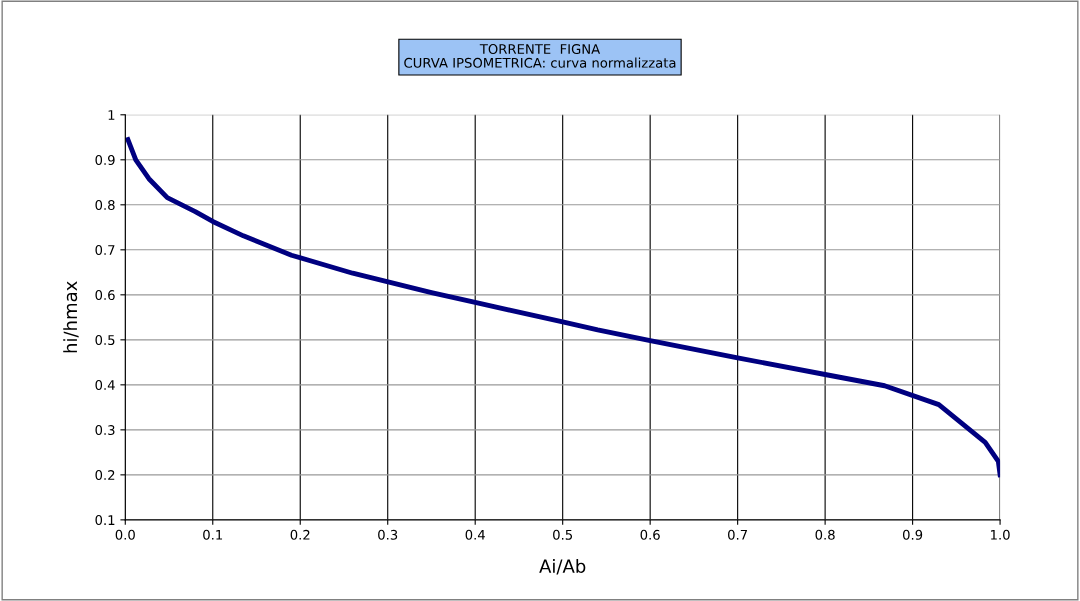 The height and width of the screenshot is (601, 1080). Describe the element at coordinates (300, 534) in the screenshot. I see `x-tick-label: 0.2` at that location.